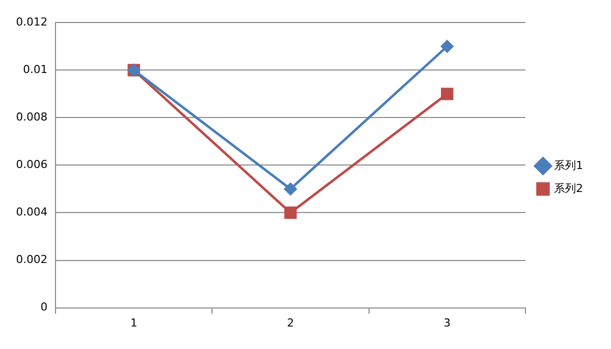 The height and width of the screenshot is (349, 611). What do you see at coordinates (32, 117) in the screenshot?
I see `y-tick-label: 0.008` at bounding box center [32, 117].